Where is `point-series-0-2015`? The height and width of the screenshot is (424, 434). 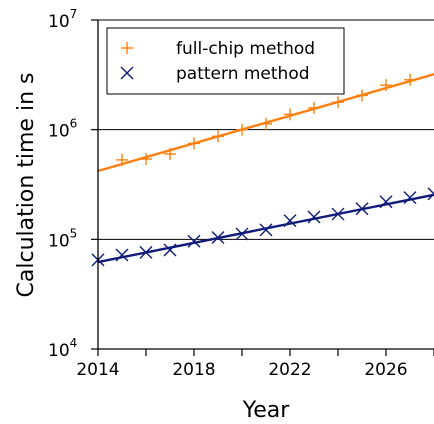 point-series-0-2015 is located at coordinates (122, 159).